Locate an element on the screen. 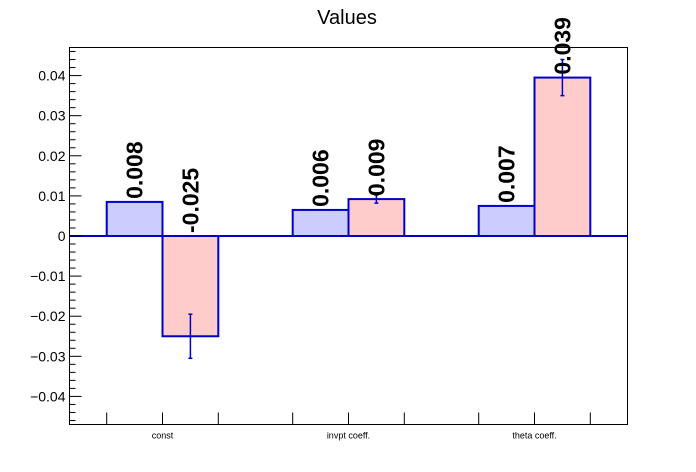  y-tick-label: 0.01 is located at coordinates (51, 196).